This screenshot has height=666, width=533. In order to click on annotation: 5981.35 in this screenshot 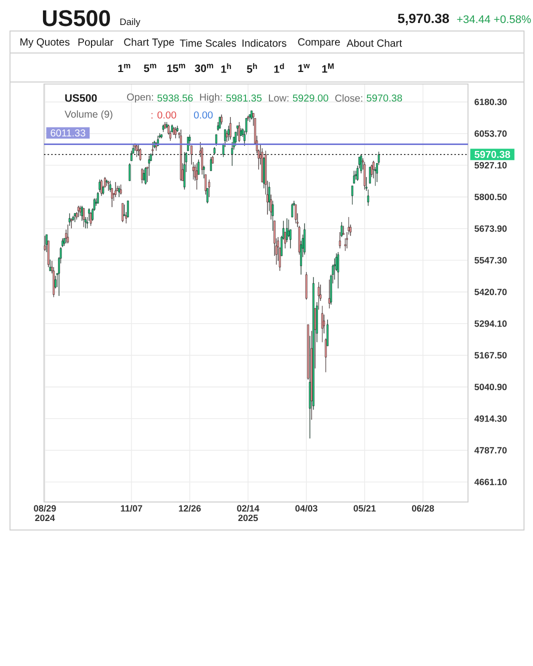, I will do `click(244, 98)`.